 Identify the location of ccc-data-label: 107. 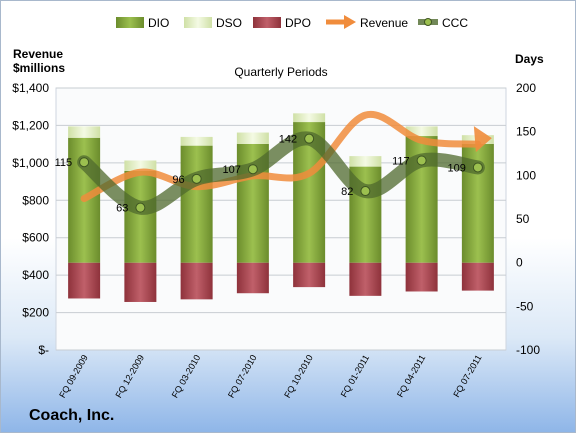
(232, 170).